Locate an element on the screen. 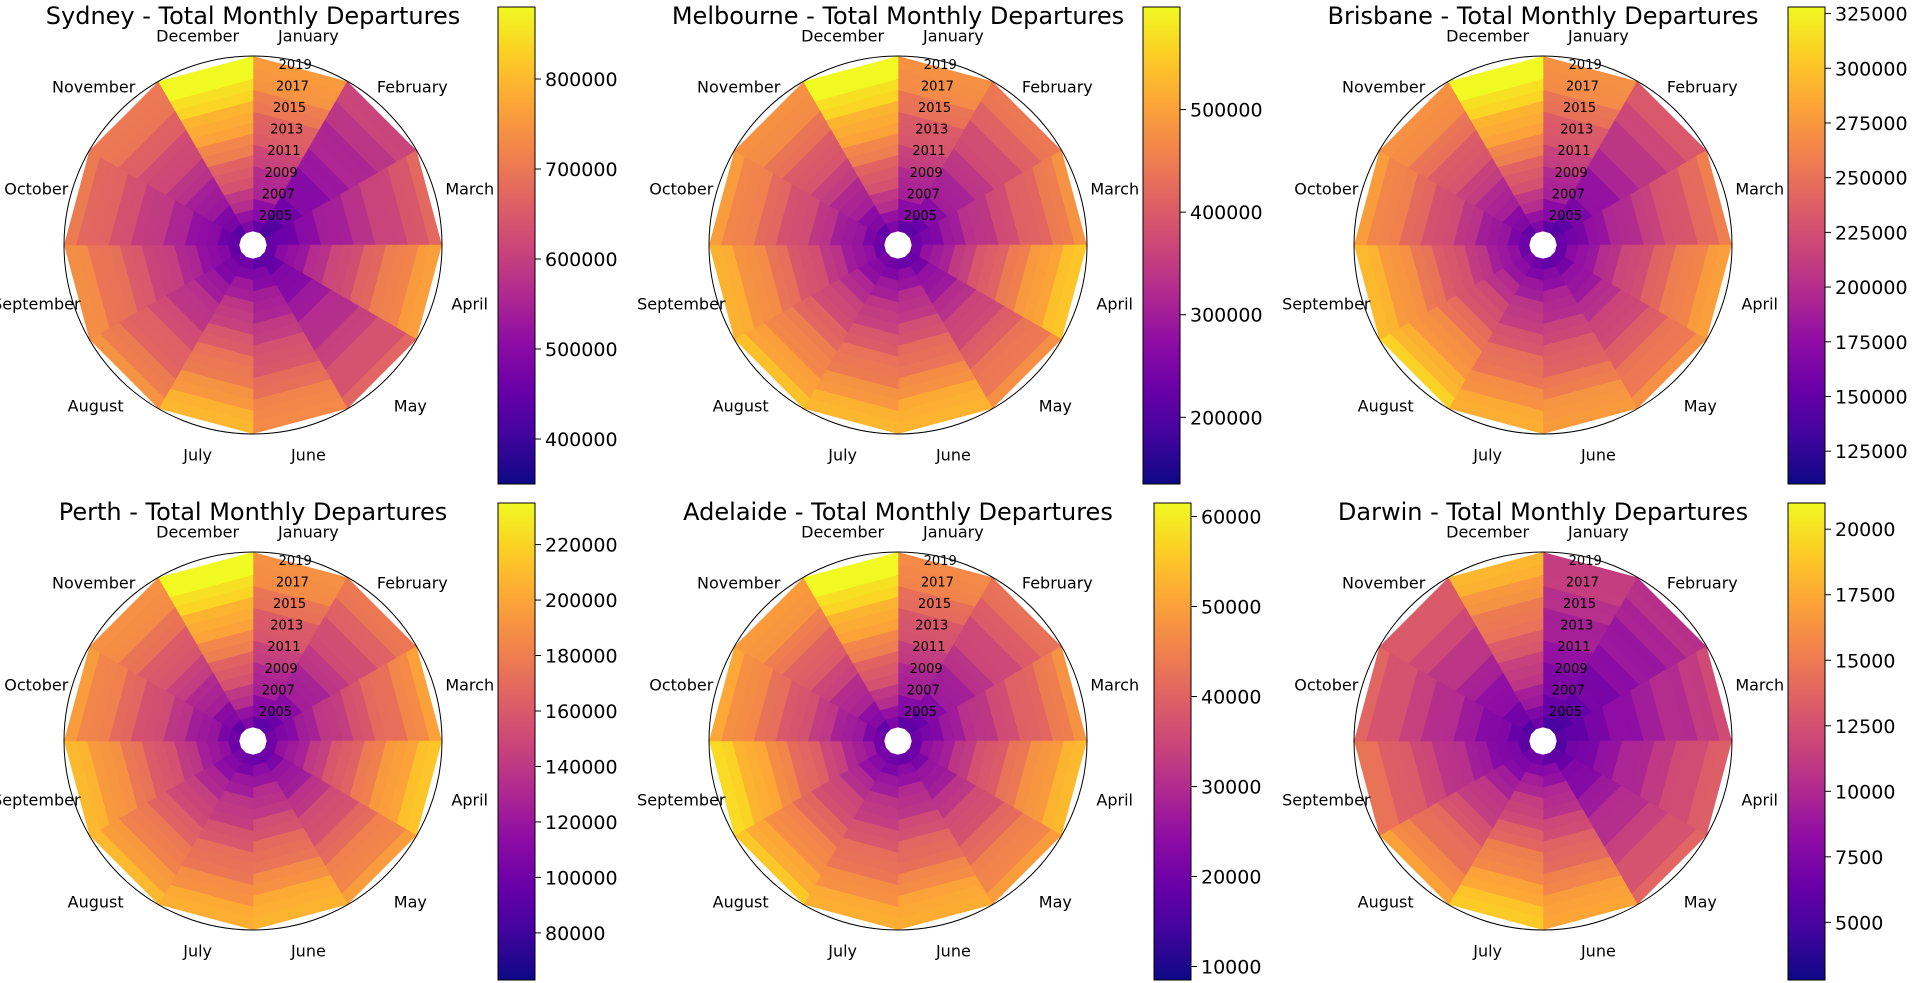  colorbar-tick-label: 20000 is located at coordinates (1865, 530).